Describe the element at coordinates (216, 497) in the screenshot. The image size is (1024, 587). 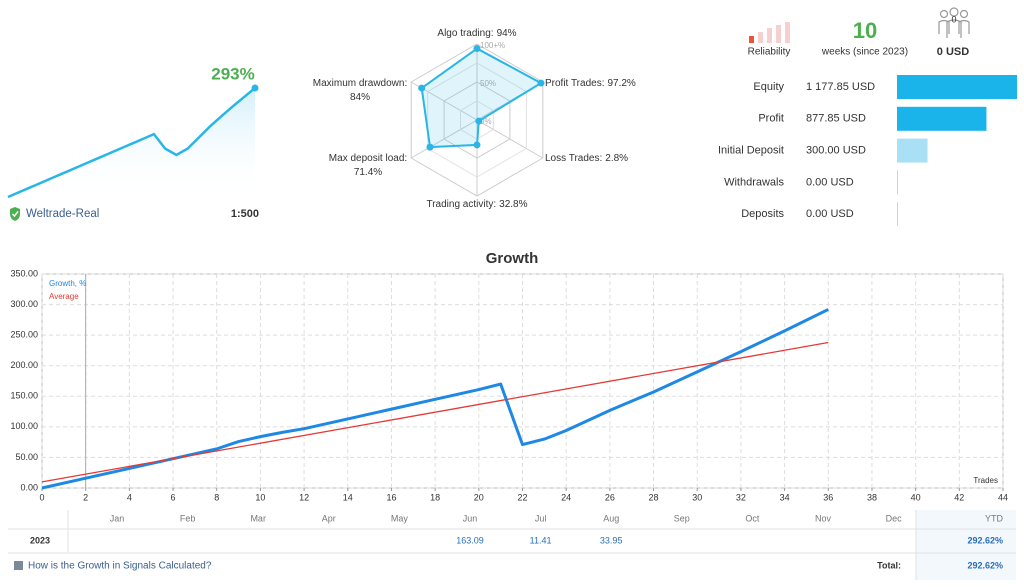
I see `x-tick-label: 8` at that location.